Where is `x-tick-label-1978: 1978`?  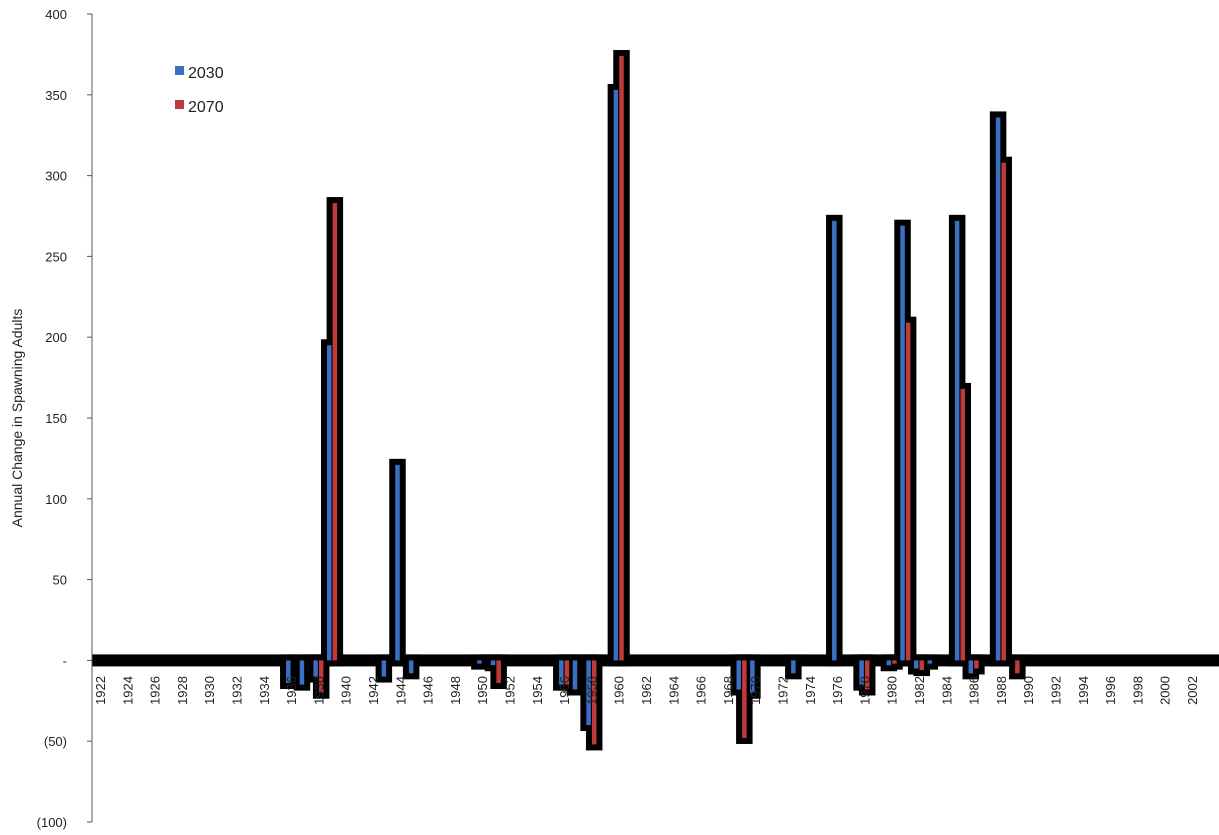 x-tick-label-1978: 1978 is located at coordinates (864, 690).